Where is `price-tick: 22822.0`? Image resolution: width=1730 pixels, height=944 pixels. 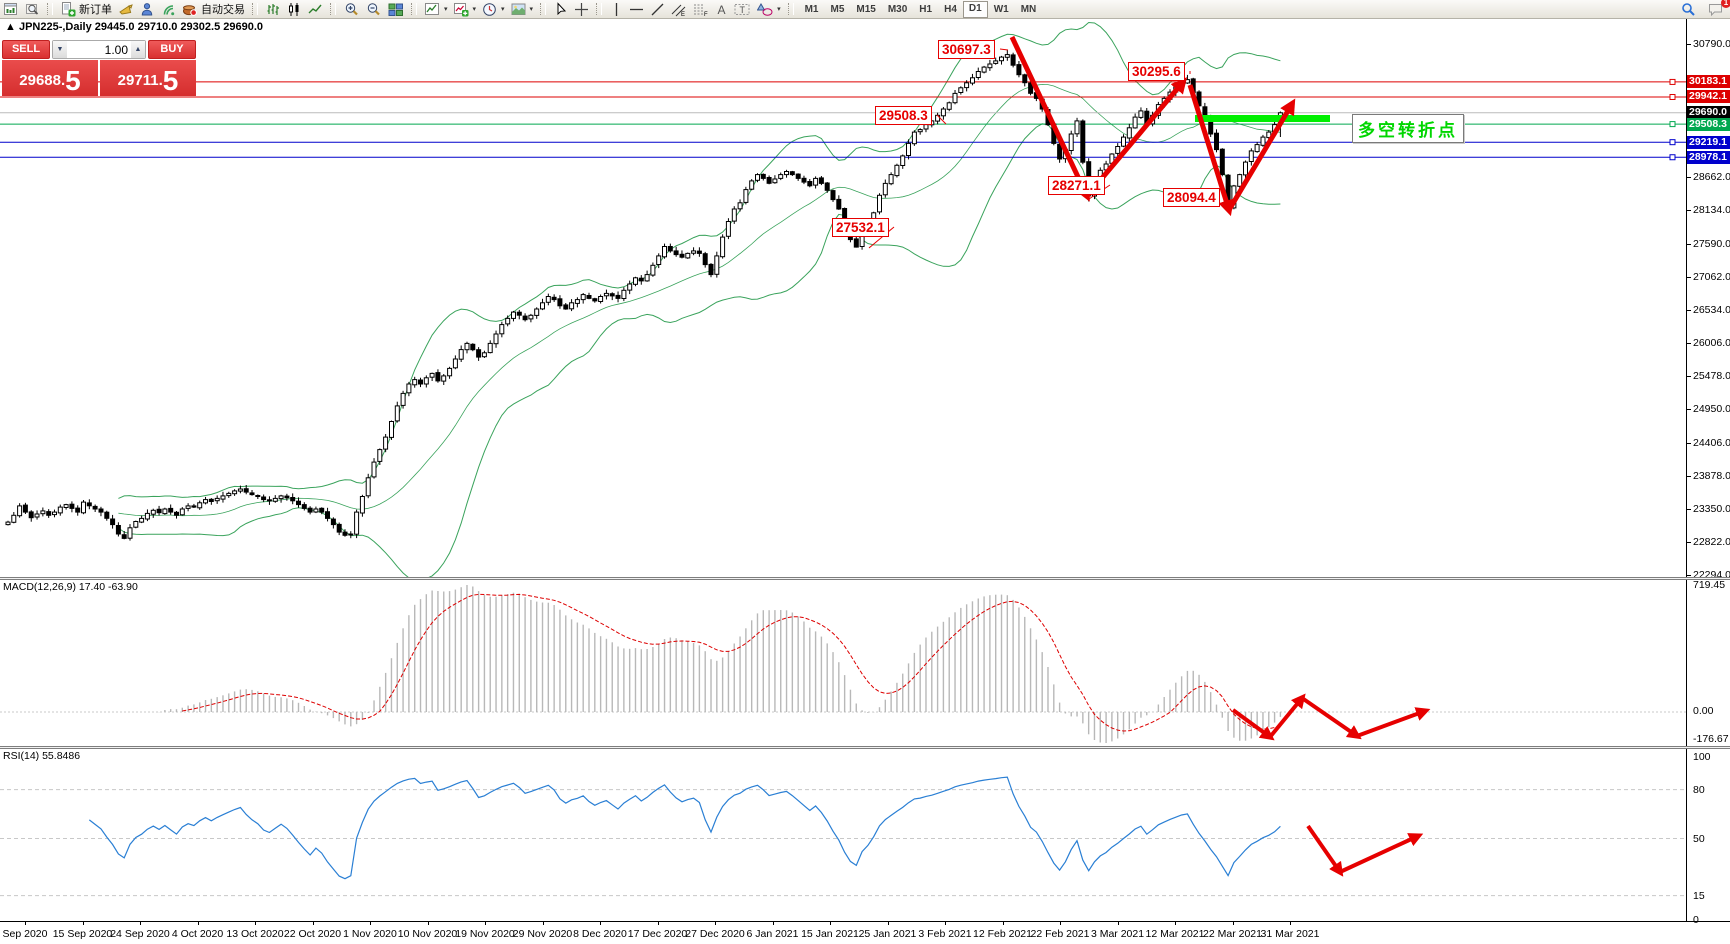
price-tick: 22822.0 is located at coordinates (1711, 541).